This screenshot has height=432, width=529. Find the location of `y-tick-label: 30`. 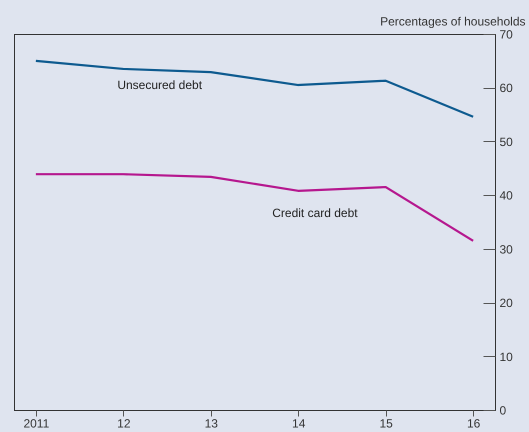

y-tick-label: 30 is located at coordinates (507, 249).